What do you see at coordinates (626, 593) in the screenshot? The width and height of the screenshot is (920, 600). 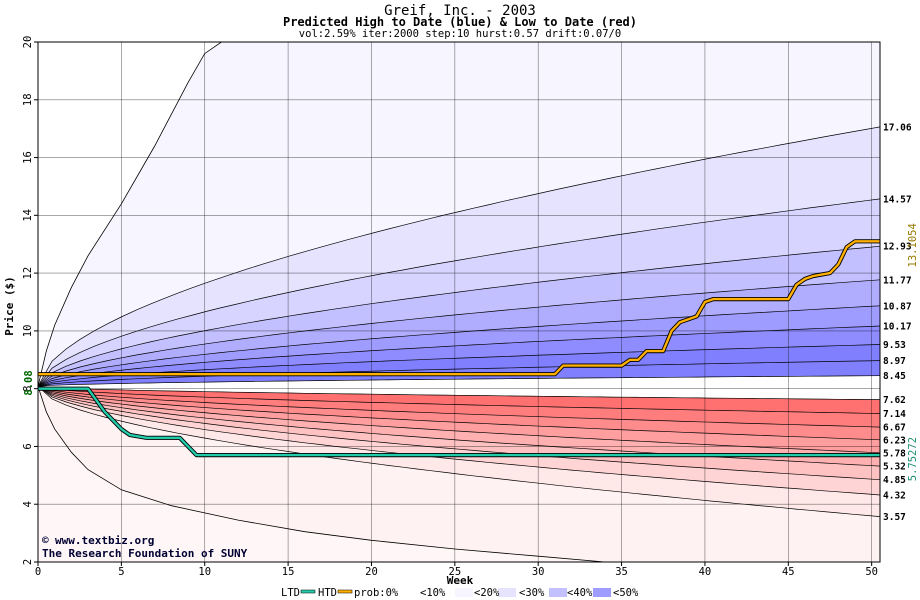 I see `legend-lt50-label: <50%` at bounding box center [626, 593].